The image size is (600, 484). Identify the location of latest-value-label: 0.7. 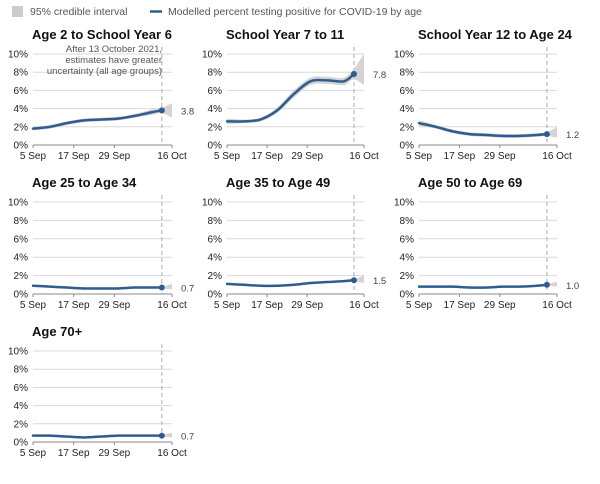
(187, 437).